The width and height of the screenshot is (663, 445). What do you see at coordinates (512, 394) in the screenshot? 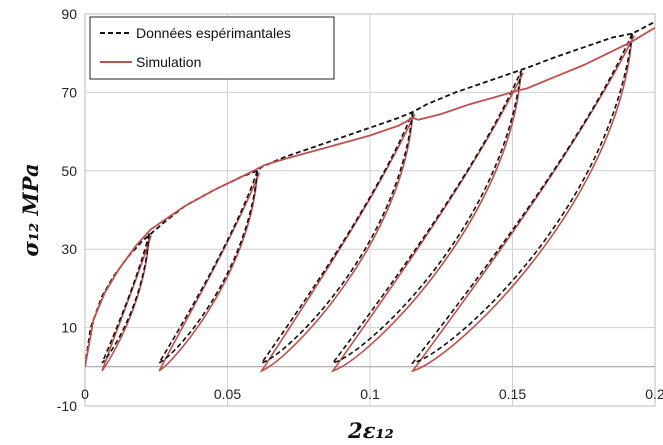
I see `x-tick-label: 0.15` at bounding box center [512, 394].